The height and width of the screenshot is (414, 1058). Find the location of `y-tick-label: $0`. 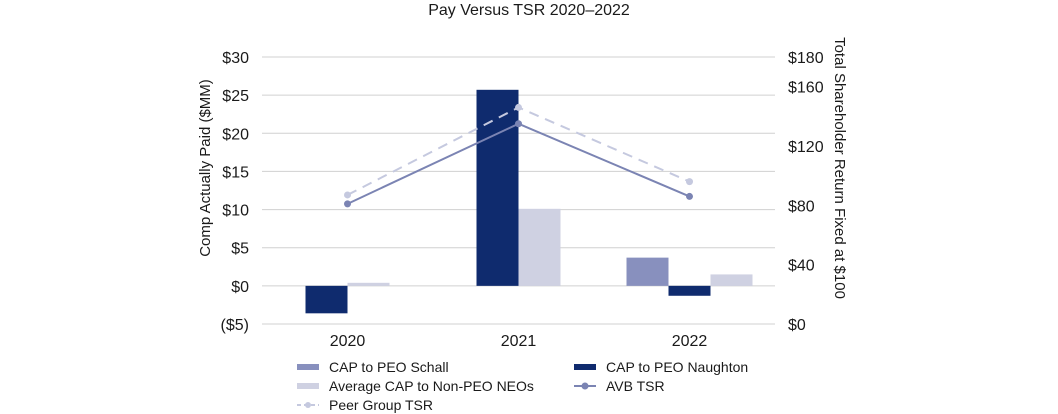

y-tick-label: $0 is located at coordinates (240, 287).